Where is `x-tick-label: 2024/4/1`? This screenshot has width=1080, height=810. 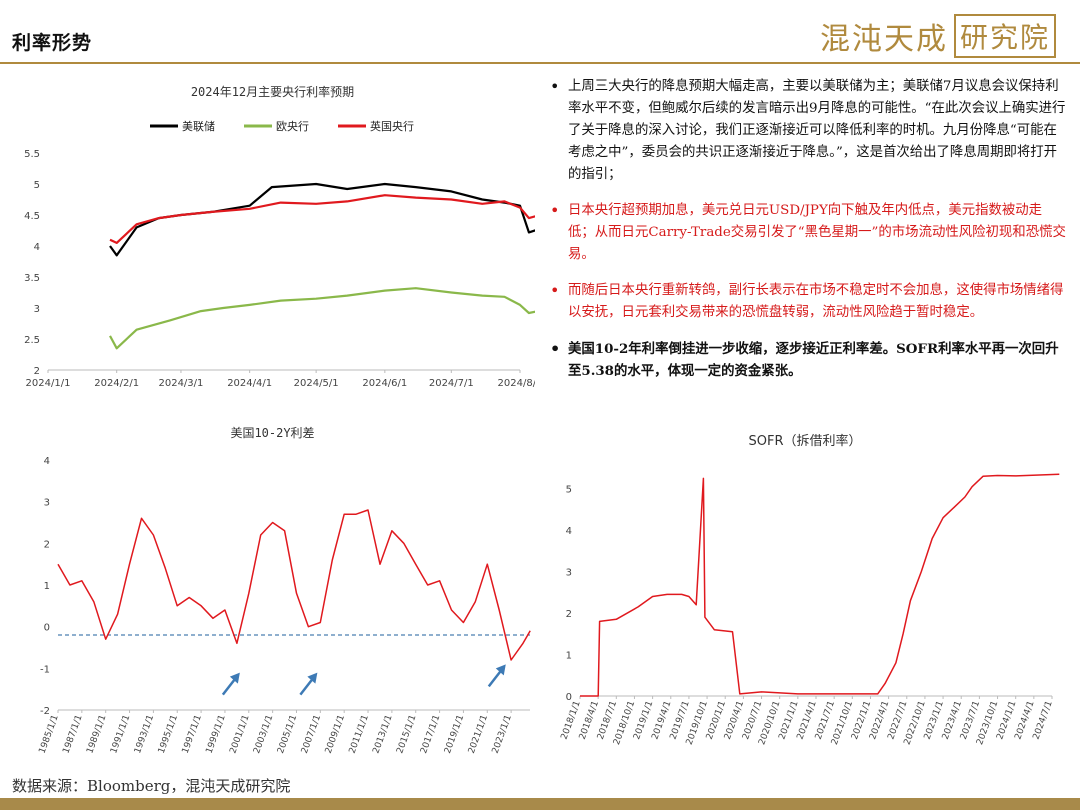 x-tick-label: 2024/4/1 is located at coordinates (249, 383).